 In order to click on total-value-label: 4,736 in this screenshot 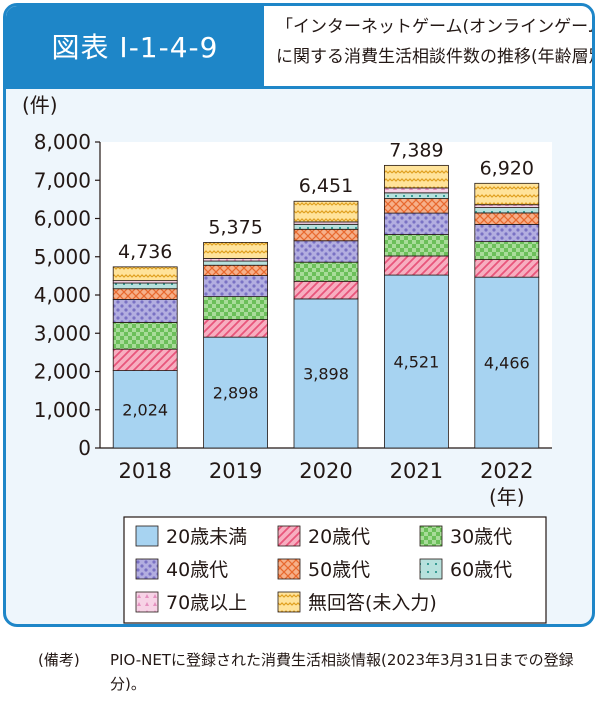, I will do `click(145, 252)`.